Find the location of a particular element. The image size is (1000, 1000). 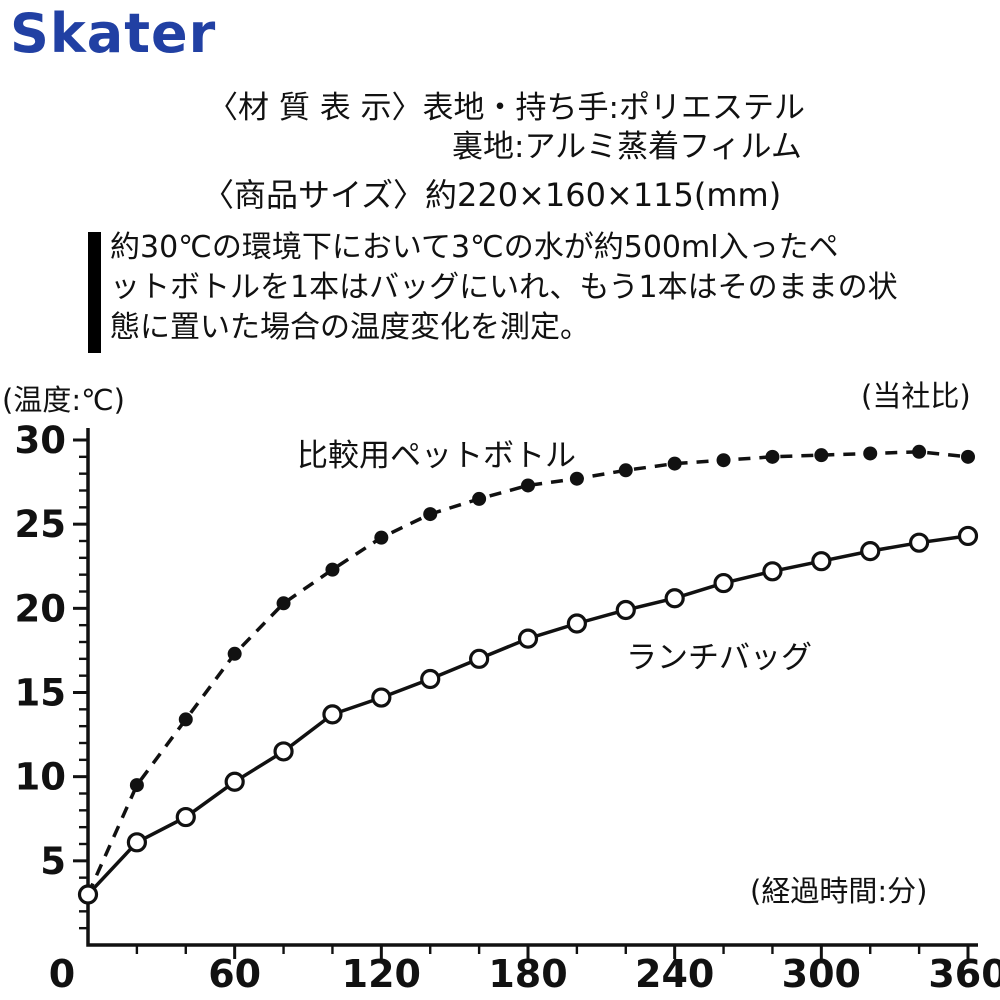

y-tick-label: 15 is located at coordinates (41, 693).